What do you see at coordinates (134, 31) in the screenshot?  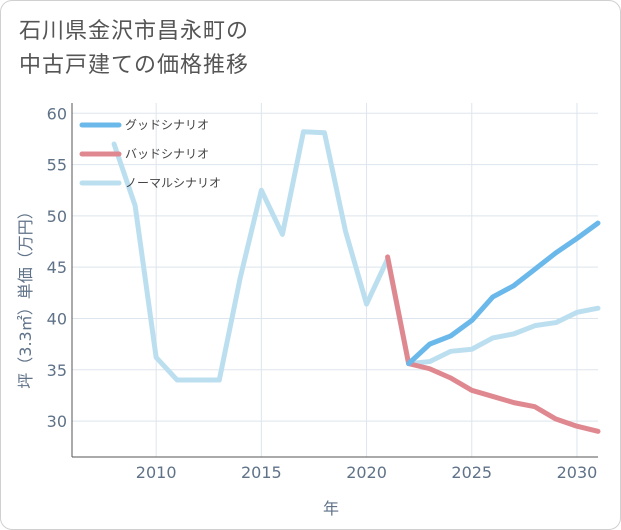 I see `chart-title-line-1: 石川県金沢市昌永町の` at bounding box center [134, 31].